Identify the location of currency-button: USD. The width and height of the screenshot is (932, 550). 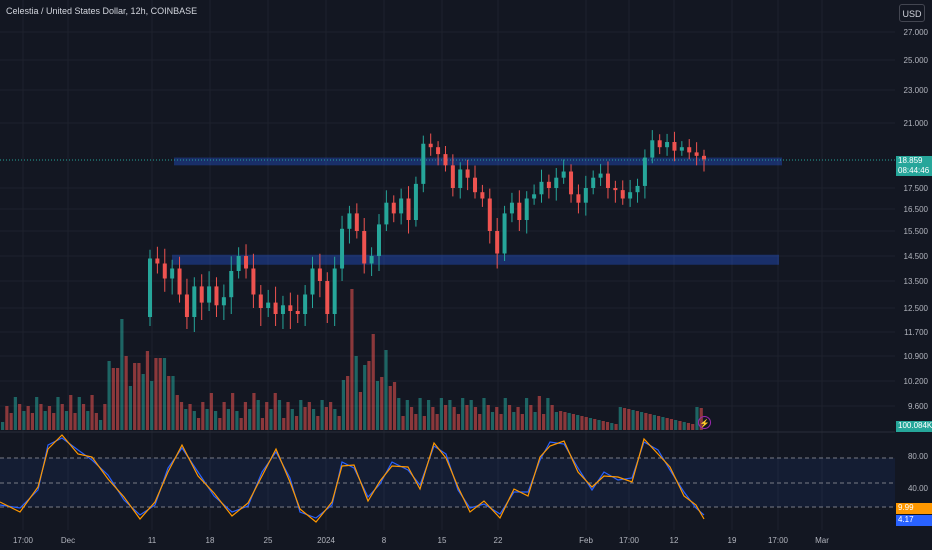
(912, 13).